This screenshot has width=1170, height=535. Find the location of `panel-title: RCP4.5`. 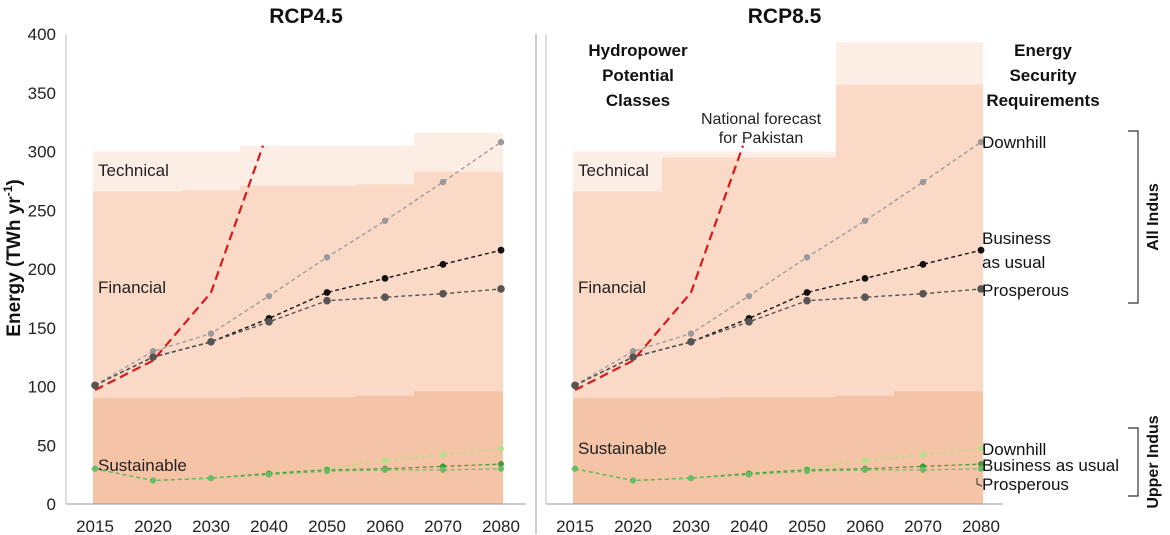

panel-title: RCP4.5 is located at coordinates (306, 16).